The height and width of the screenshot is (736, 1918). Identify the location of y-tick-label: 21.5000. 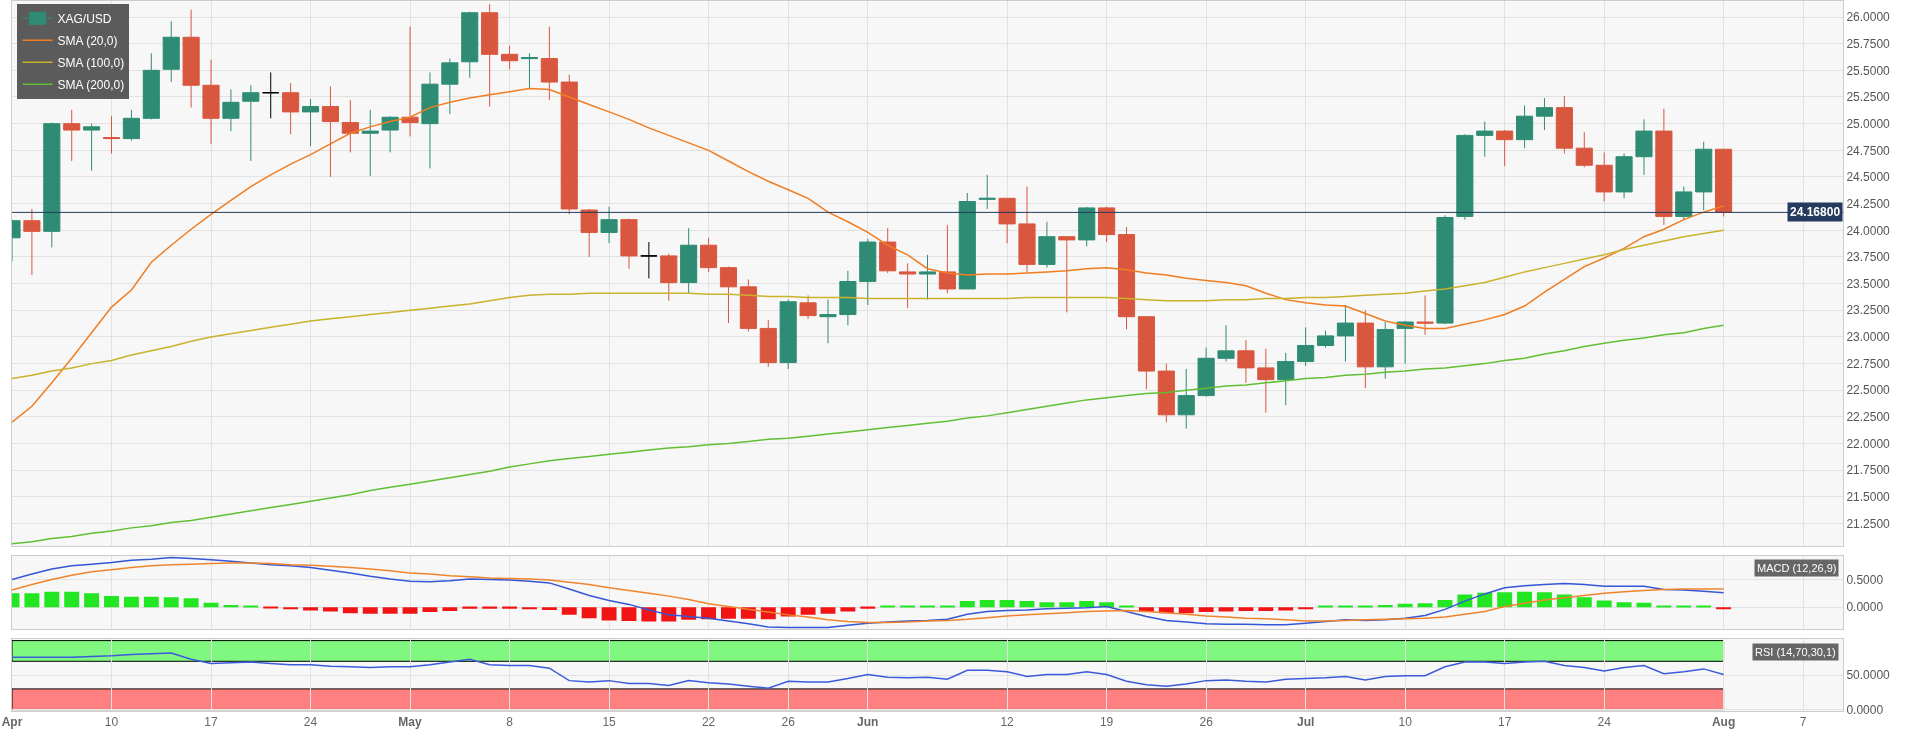
(1868, 497).